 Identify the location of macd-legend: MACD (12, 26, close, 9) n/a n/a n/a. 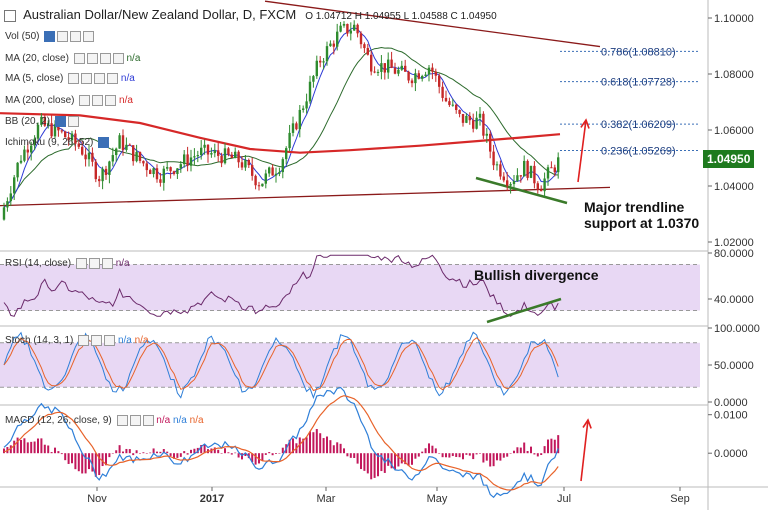
(104, 420).